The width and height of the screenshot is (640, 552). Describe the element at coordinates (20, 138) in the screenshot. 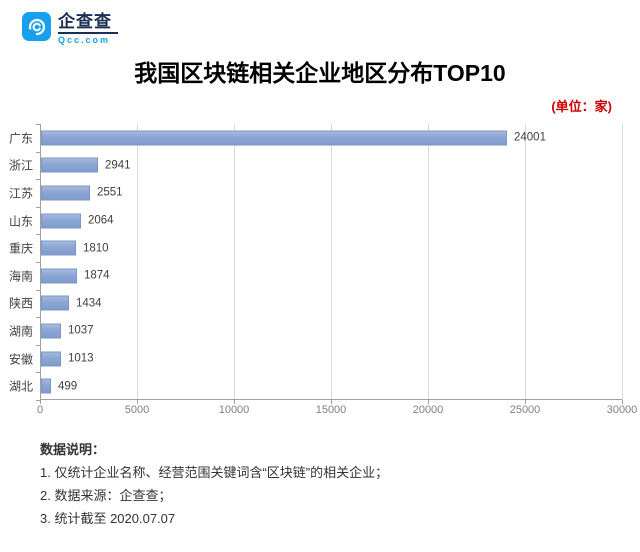

I see `category-label: 广东` at that location.